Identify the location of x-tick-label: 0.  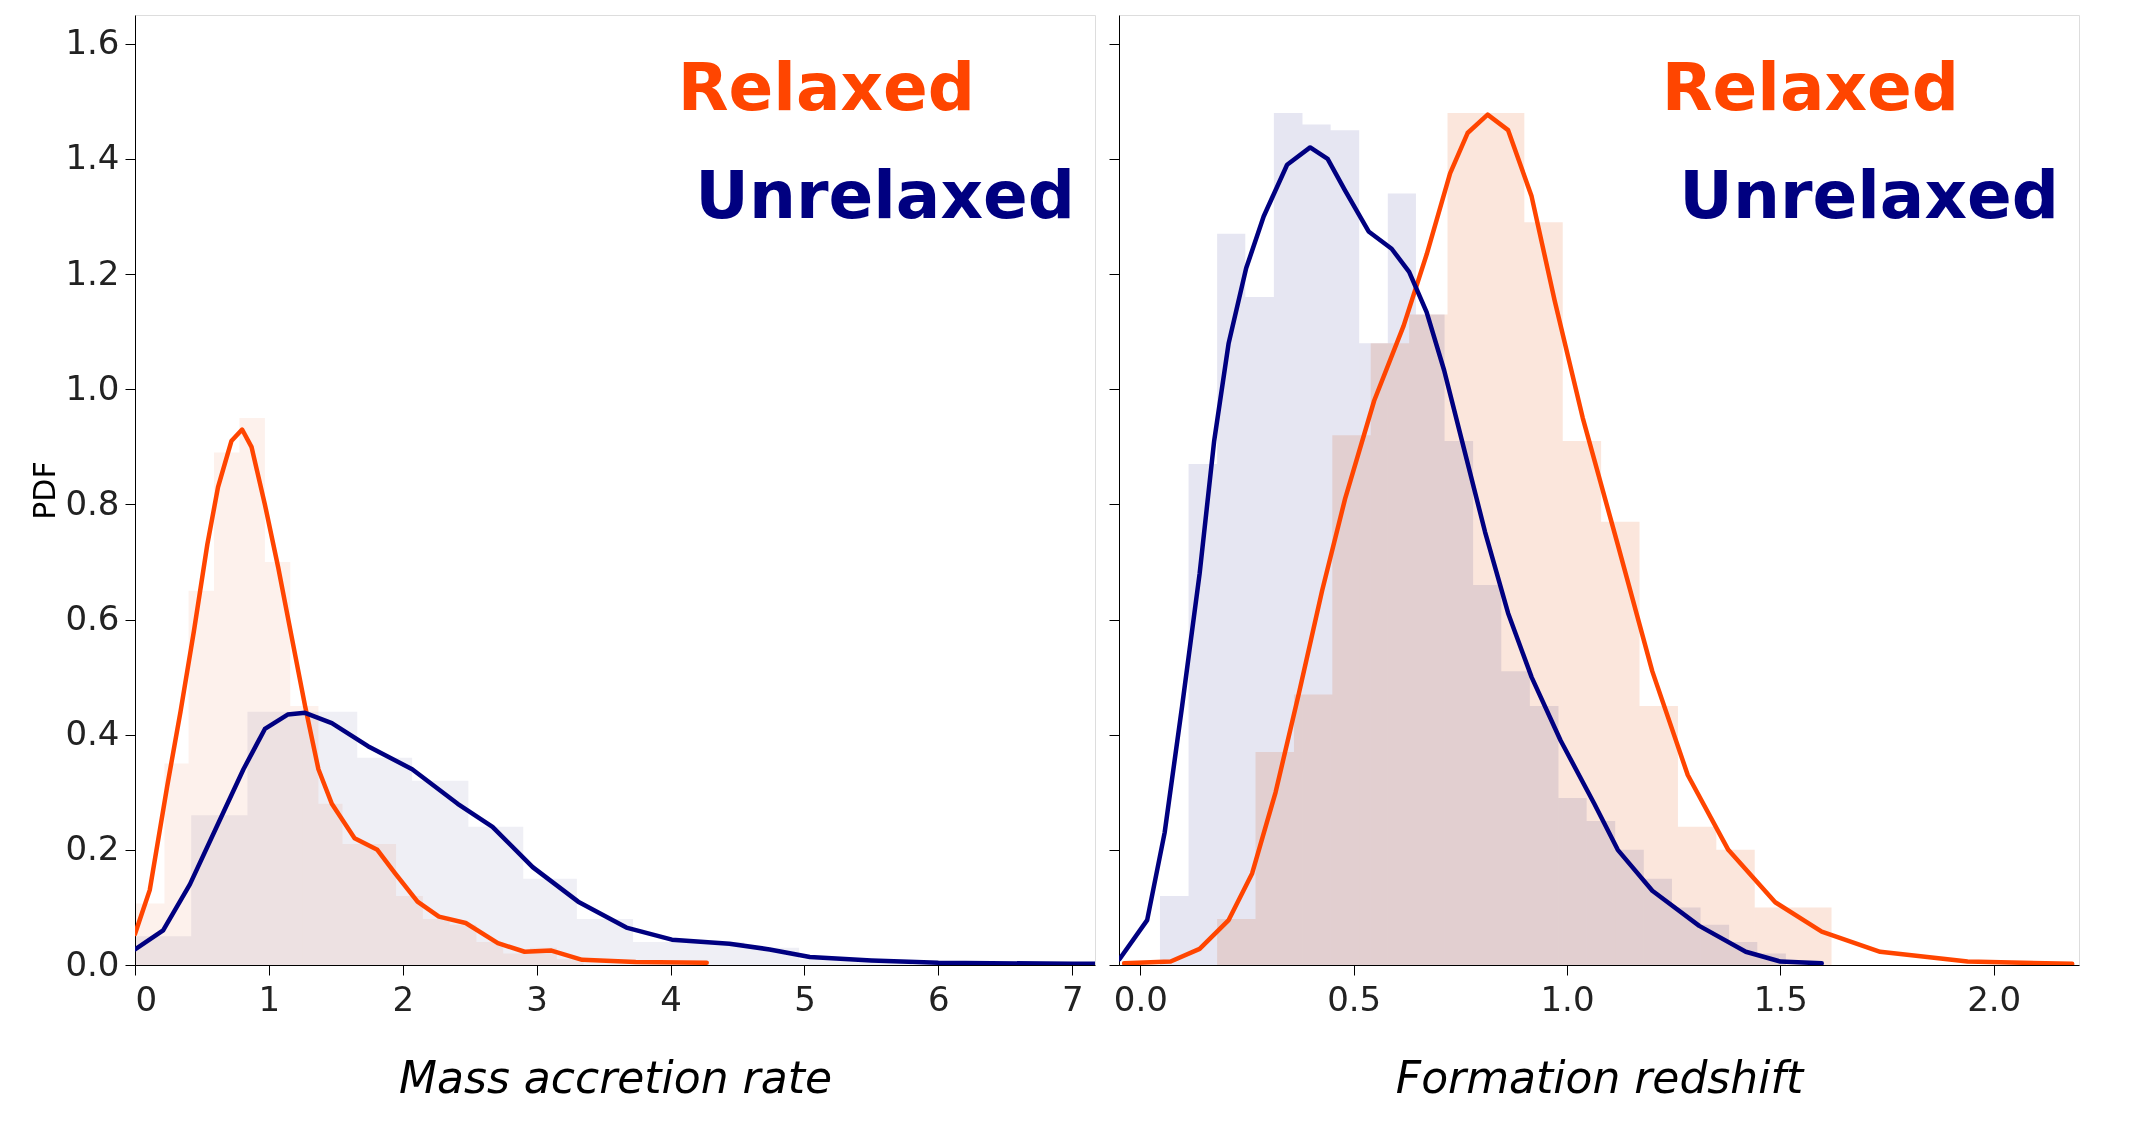
(146, 998).